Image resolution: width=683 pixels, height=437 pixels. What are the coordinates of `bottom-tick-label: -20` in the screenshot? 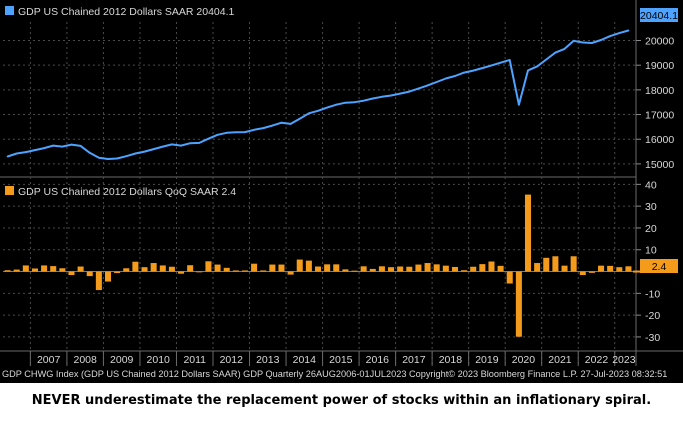 It's located at (652, 316).